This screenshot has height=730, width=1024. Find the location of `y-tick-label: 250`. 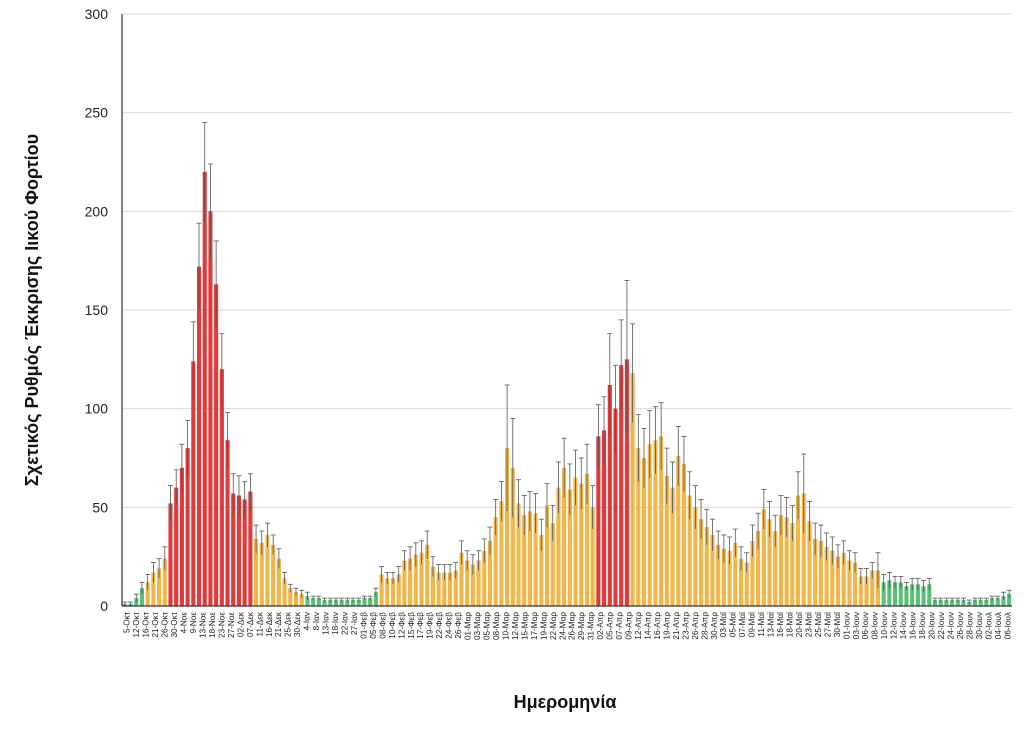

y-tick-label: 250 is located at coordinates (97, 113).